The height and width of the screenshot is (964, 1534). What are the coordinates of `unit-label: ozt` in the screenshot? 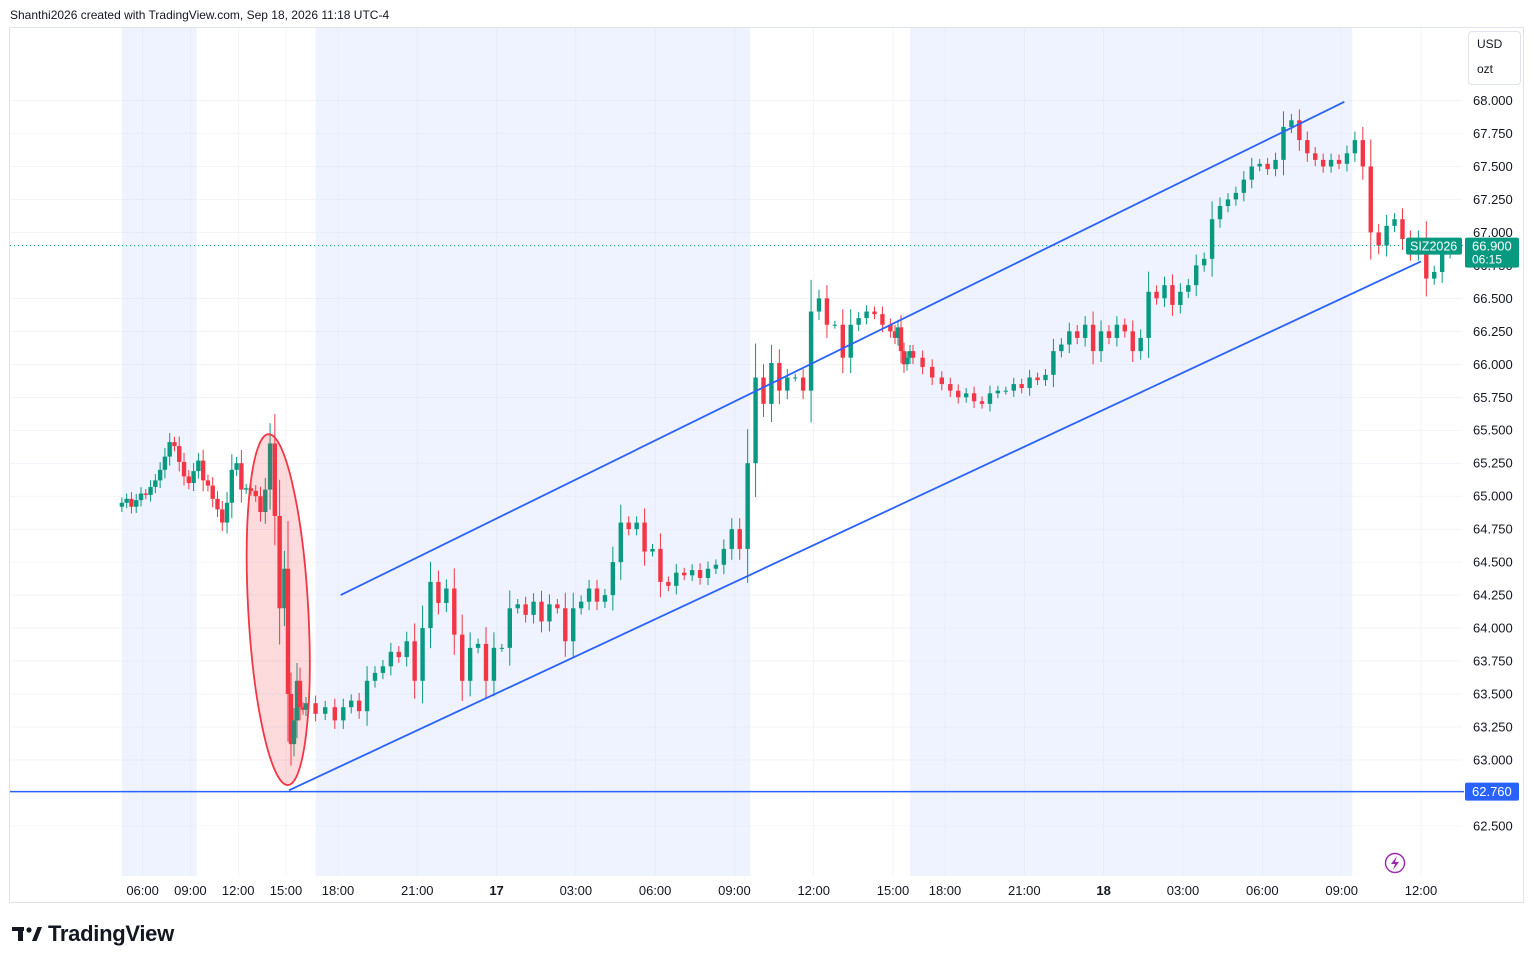 It's located at (1485, 69).